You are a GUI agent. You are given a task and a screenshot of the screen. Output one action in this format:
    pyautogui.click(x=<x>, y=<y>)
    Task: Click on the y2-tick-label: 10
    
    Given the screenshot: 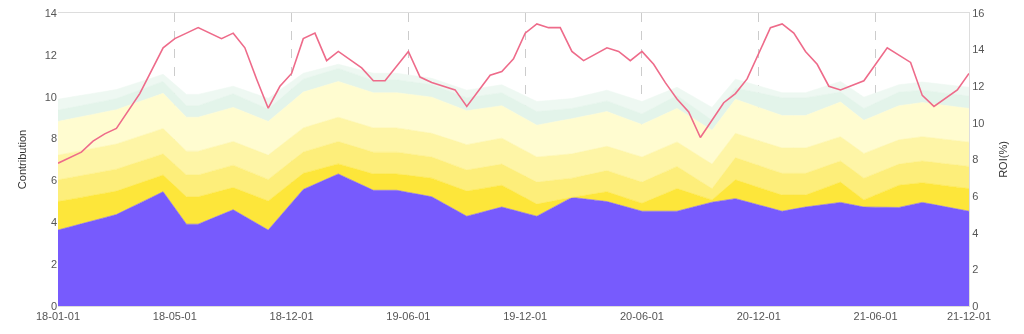 What is the action you would take?
    pyautogui.click(x=978, y=122)
    